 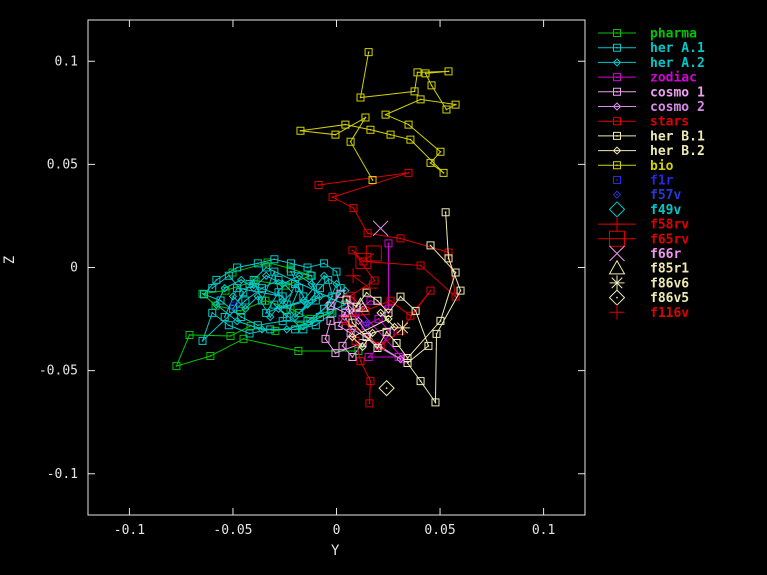 What do you see at coordinates (673, 78) in the screenshot?
I see `legend-label: zodiac` at bounding box center [673, 78].